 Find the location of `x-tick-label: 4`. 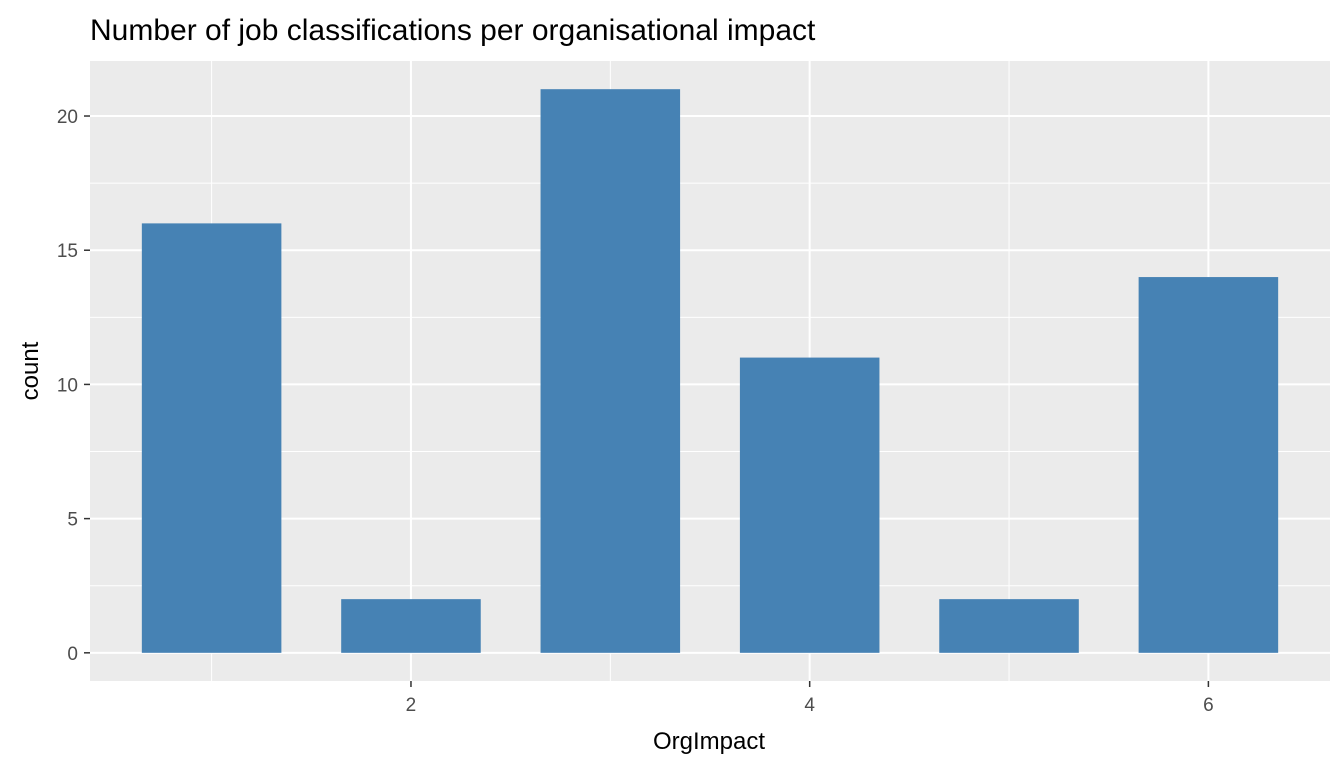

x-tick-label: 4 is located at coordinates (809, 705).